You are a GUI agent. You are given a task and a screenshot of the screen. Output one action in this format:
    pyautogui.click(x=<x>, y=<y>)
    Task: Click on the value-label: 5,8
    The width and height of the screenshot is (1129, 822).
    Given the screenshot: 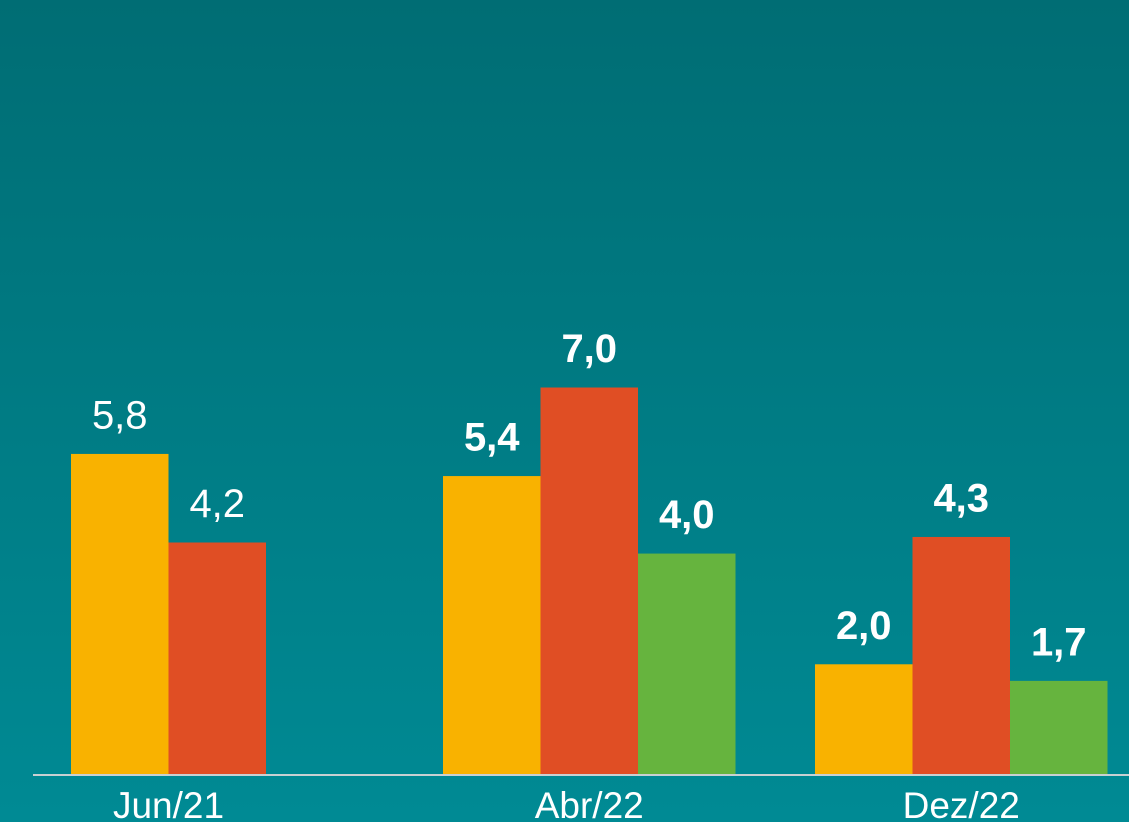 What is the action you would take?
    pyautogui.click(x=120, y=415)
    